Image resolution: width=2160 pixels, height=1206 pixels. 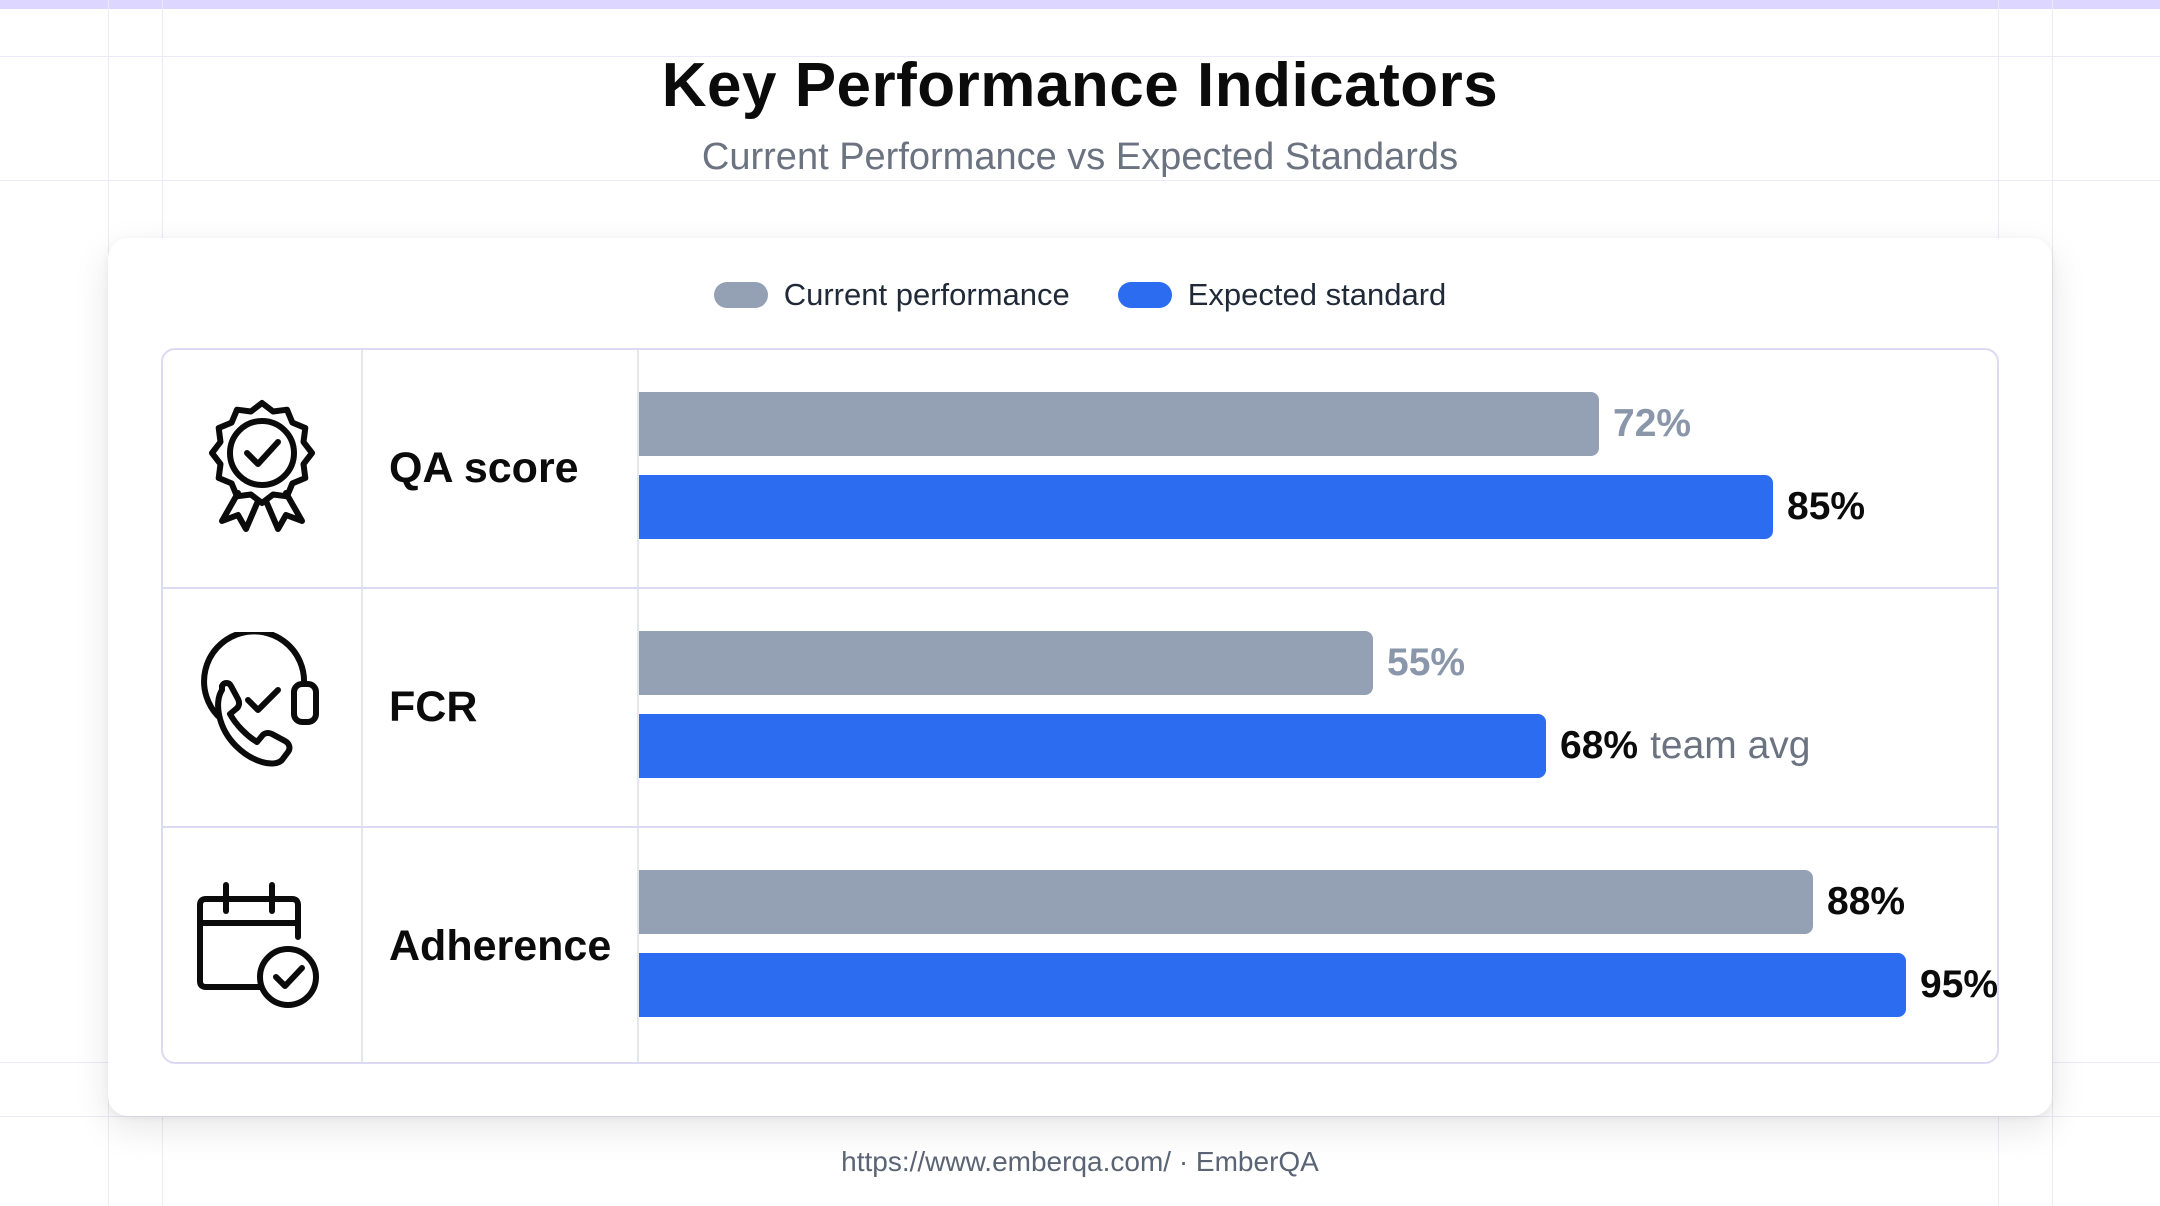 What do you see at coordinates (926, 294) in the screenshot?
I see `legend-label-current: Current performance` at bounding box center [926, 294].